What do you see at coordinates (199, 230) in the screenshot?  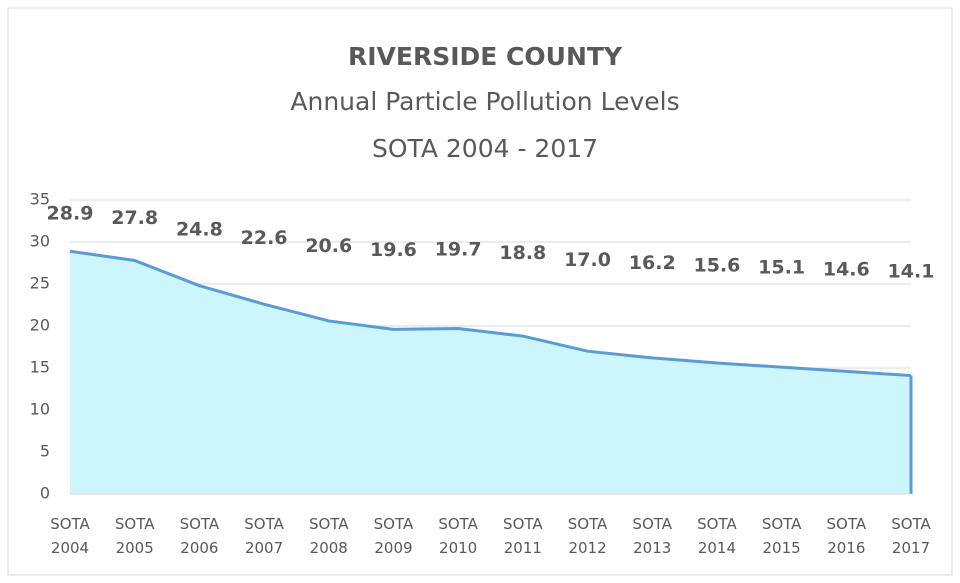 I see `data-label: 24.8` at bounding box center [199, 230].